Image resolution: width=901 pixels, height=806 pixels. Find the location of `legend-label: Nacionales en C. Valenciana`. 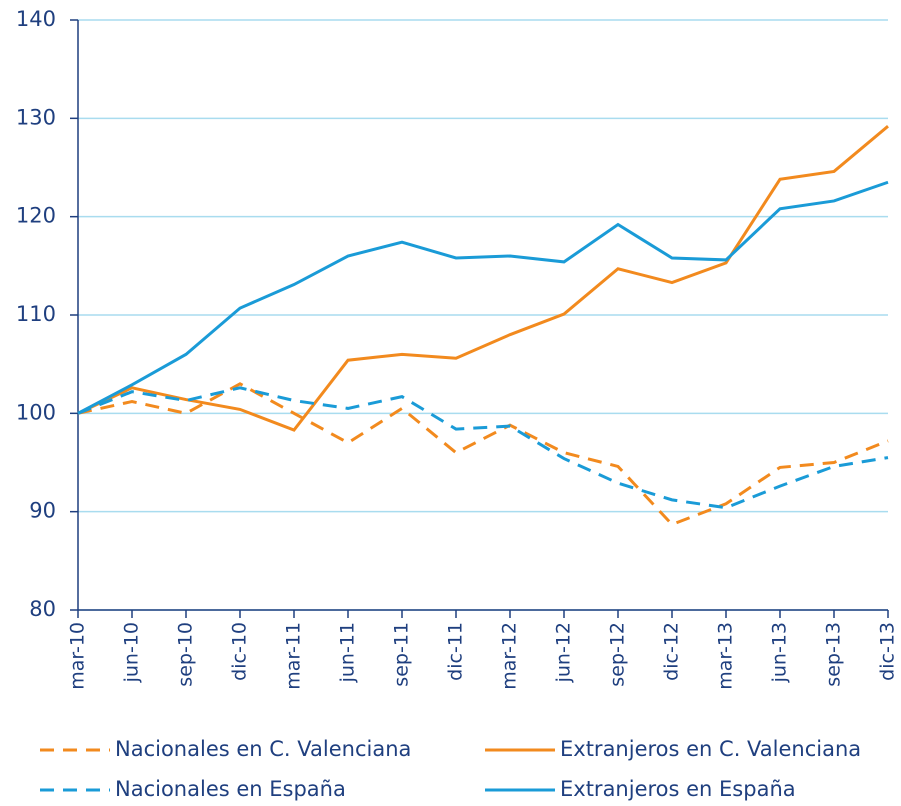

legend-label: Nacionales en C. Valenciana is located at coordinates (263, 749).